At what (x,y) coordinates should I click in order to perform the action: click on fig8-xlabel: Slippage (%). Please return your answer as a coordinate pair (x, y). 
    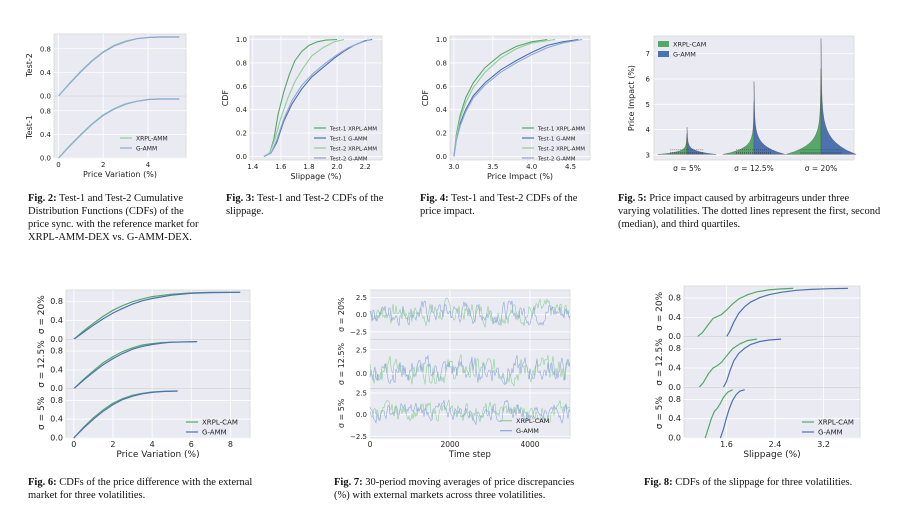
    Looking at the image, I should click on (771, 455).